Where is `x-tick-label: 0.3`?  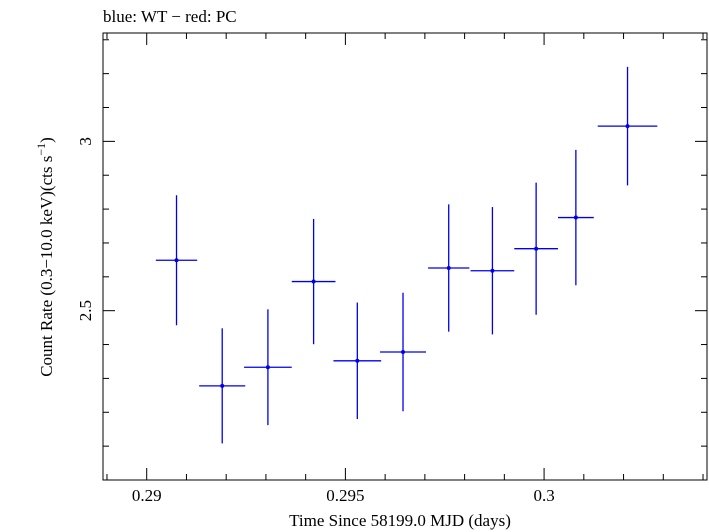 x-tick-label: 0.3 is located at coordinates (543, 495).